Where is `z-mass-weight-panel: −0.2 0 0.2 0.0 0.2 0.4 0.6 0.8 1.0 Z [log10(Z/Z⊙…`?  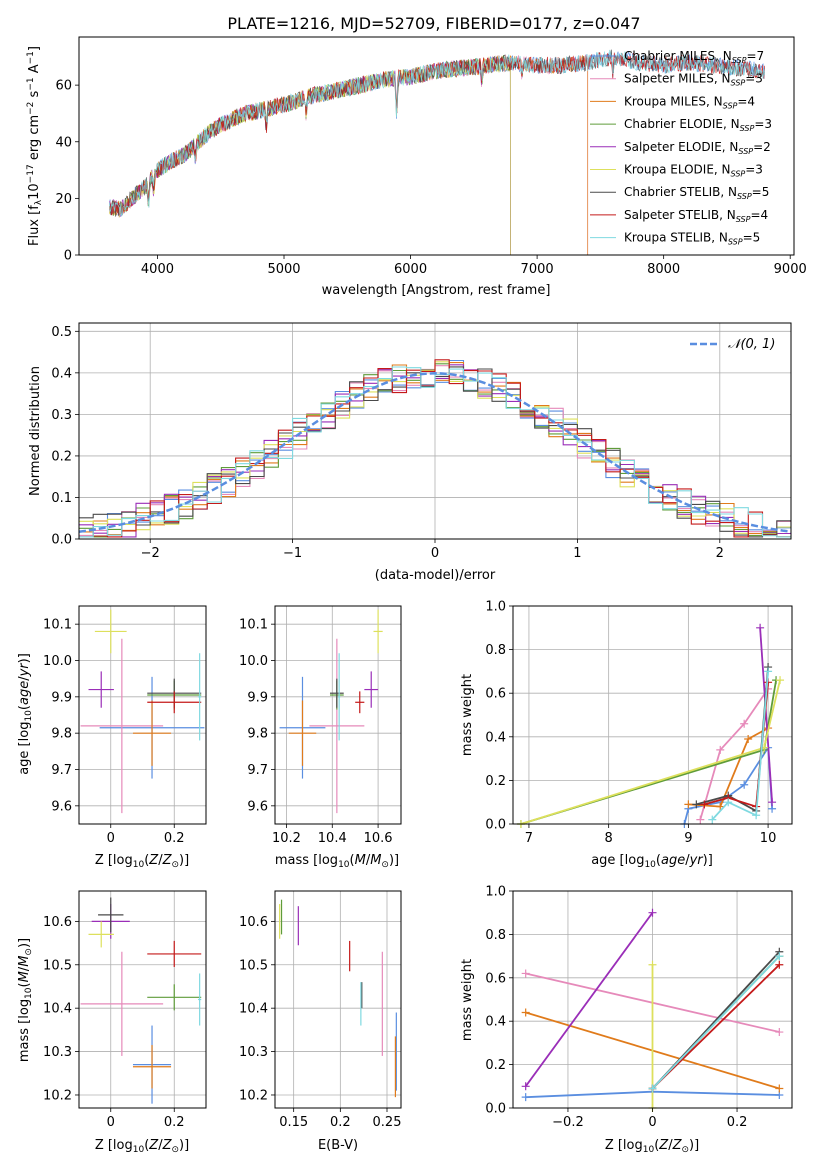
z-mass-weight-panel: −0.2 0 0.2 0.0 0.2 0.4 0.6 0.8 1.0 Z [log10(Z/Z⊙… is located at coordinates (626, 1020).